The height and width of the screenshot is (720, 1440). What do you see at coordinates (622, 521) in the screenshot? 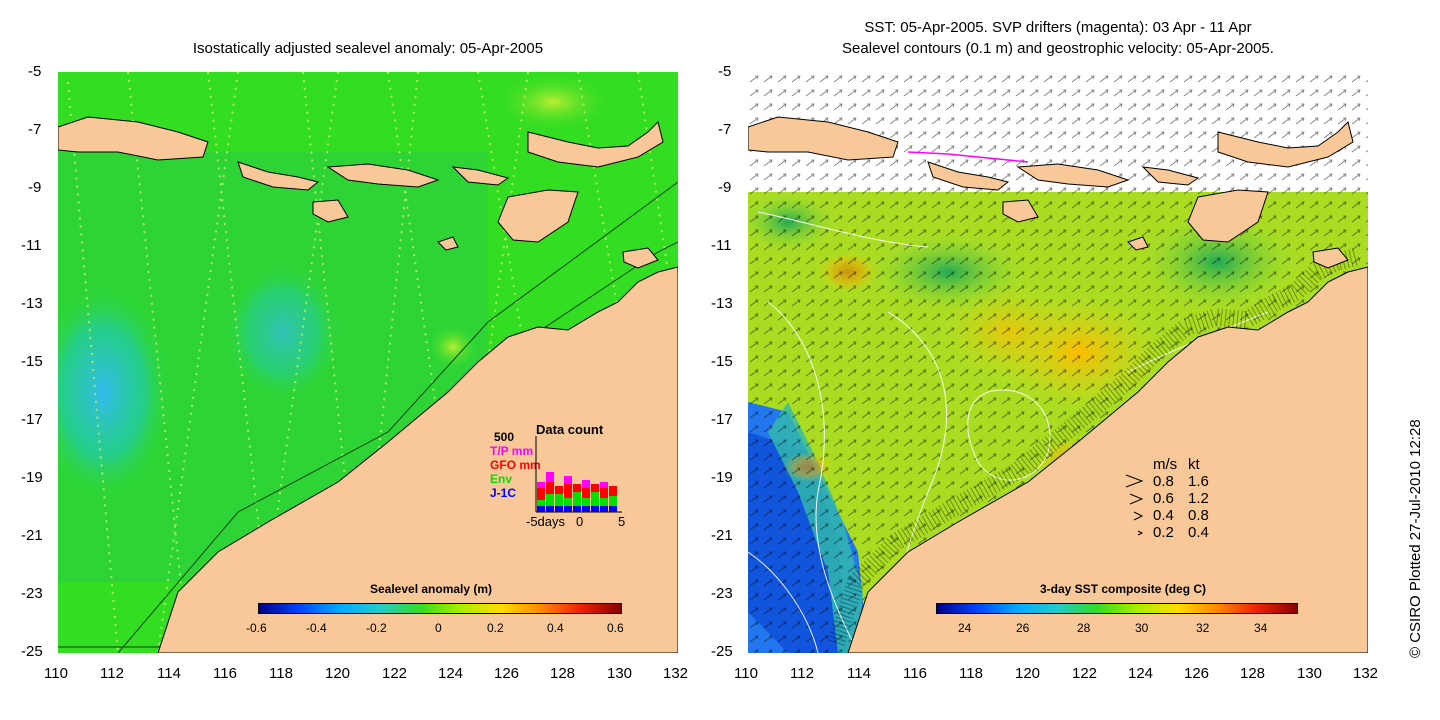
I see `data-count-axis-end: 5` at bounding box center [622, 521].